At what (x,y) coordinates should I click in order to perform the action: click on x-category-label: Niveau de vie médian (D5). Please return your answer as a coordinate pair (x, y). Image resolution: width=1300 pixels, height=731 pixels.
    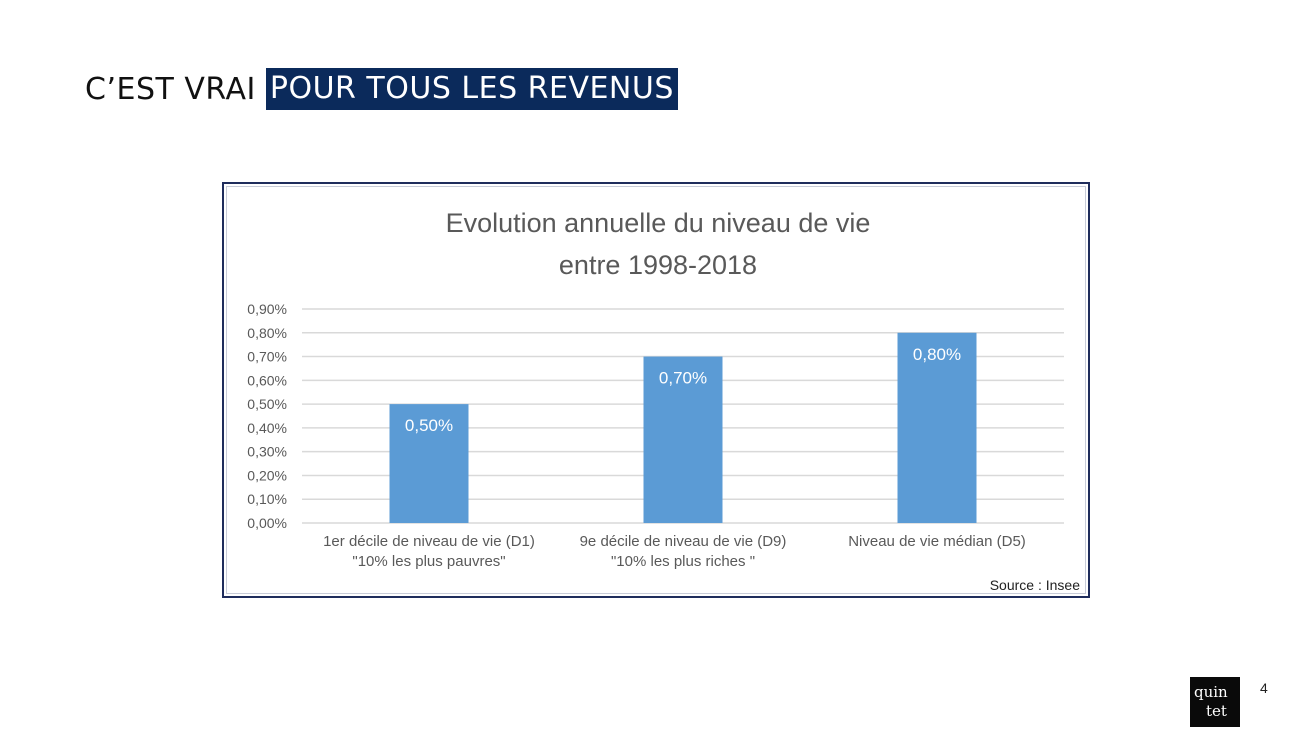
    Looking at the image, I should click on (937, 541).